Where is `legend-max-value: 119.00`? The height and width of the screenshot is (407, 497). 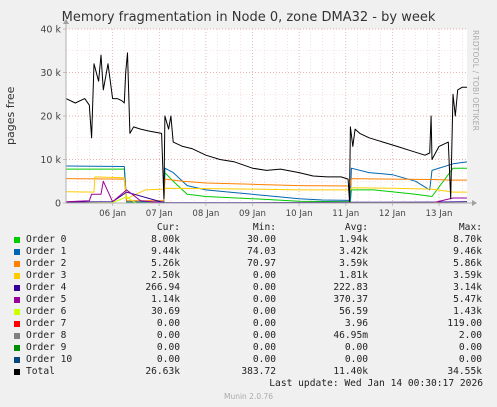 legend-max-value: 119.00 is located at coordinates (464, 323).